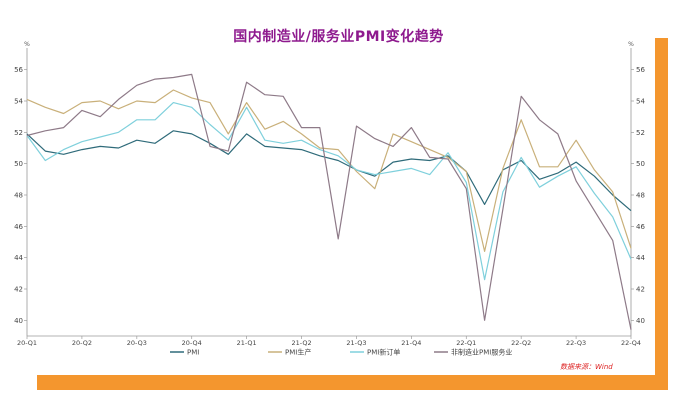  I want to click on legend-label-0: PMI, so click(193, 353).